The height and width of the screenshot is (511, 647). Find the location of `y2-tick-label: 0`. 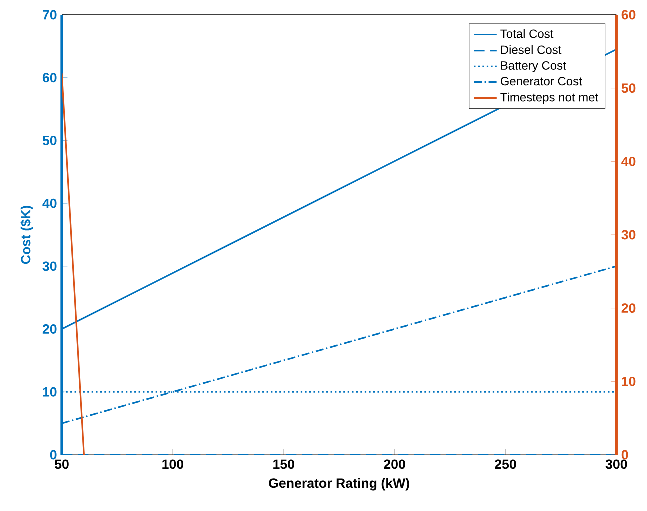

y2-tick-label: 0 is located at coordinates (625, 455).